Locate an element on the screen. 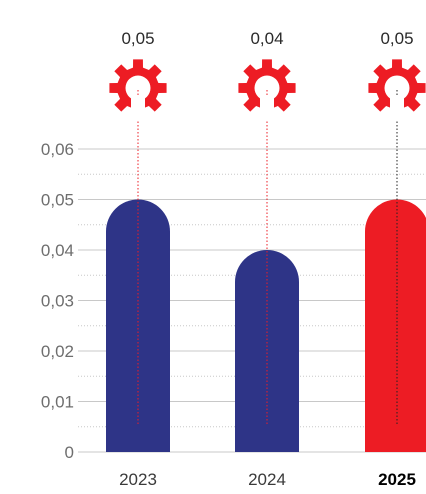 The image size is (426, 494). y-tick-label: 0,04 is located at coordinates (57, 250).